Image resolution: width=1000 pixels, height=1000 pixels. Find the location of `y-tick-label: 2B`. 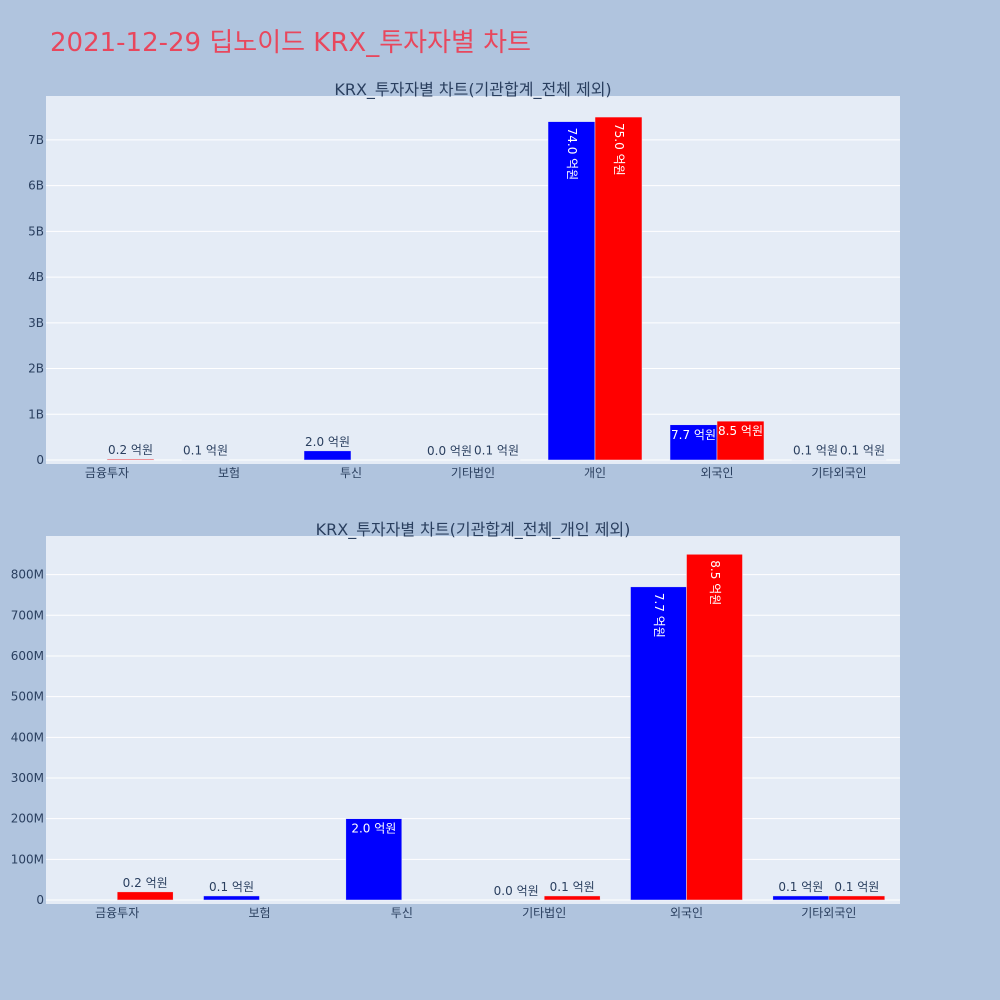

y-tick-label: 2B is located at coordinates (36, 369).